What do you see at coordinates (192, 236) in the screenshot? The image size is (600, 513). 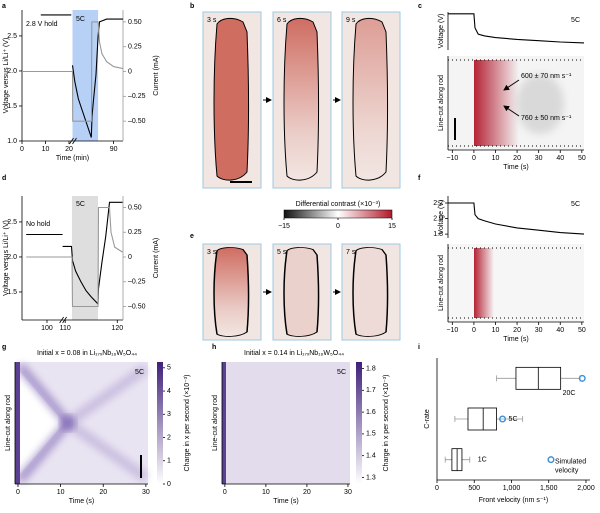 I see `panel-label: e` at bounding box center [192, 236].